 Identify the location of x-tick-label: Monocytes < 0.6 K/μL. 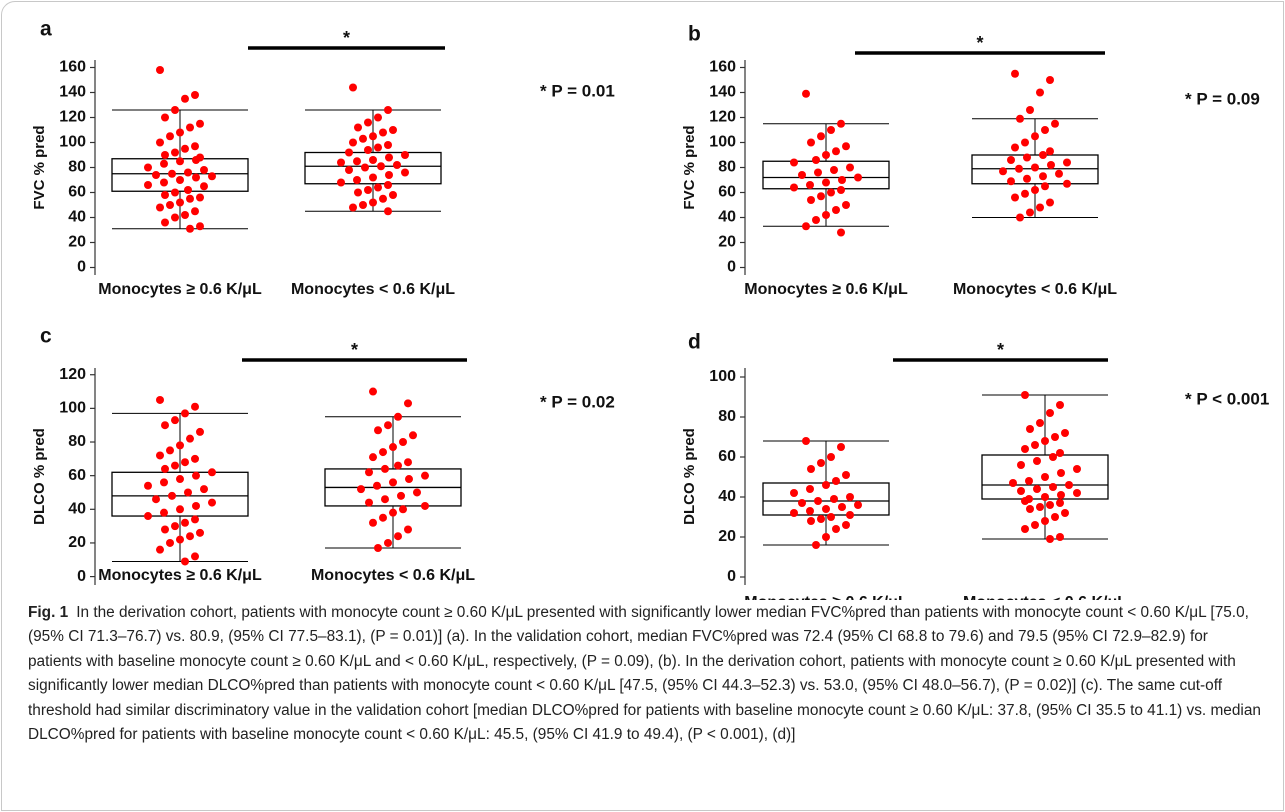
(1045, 597).